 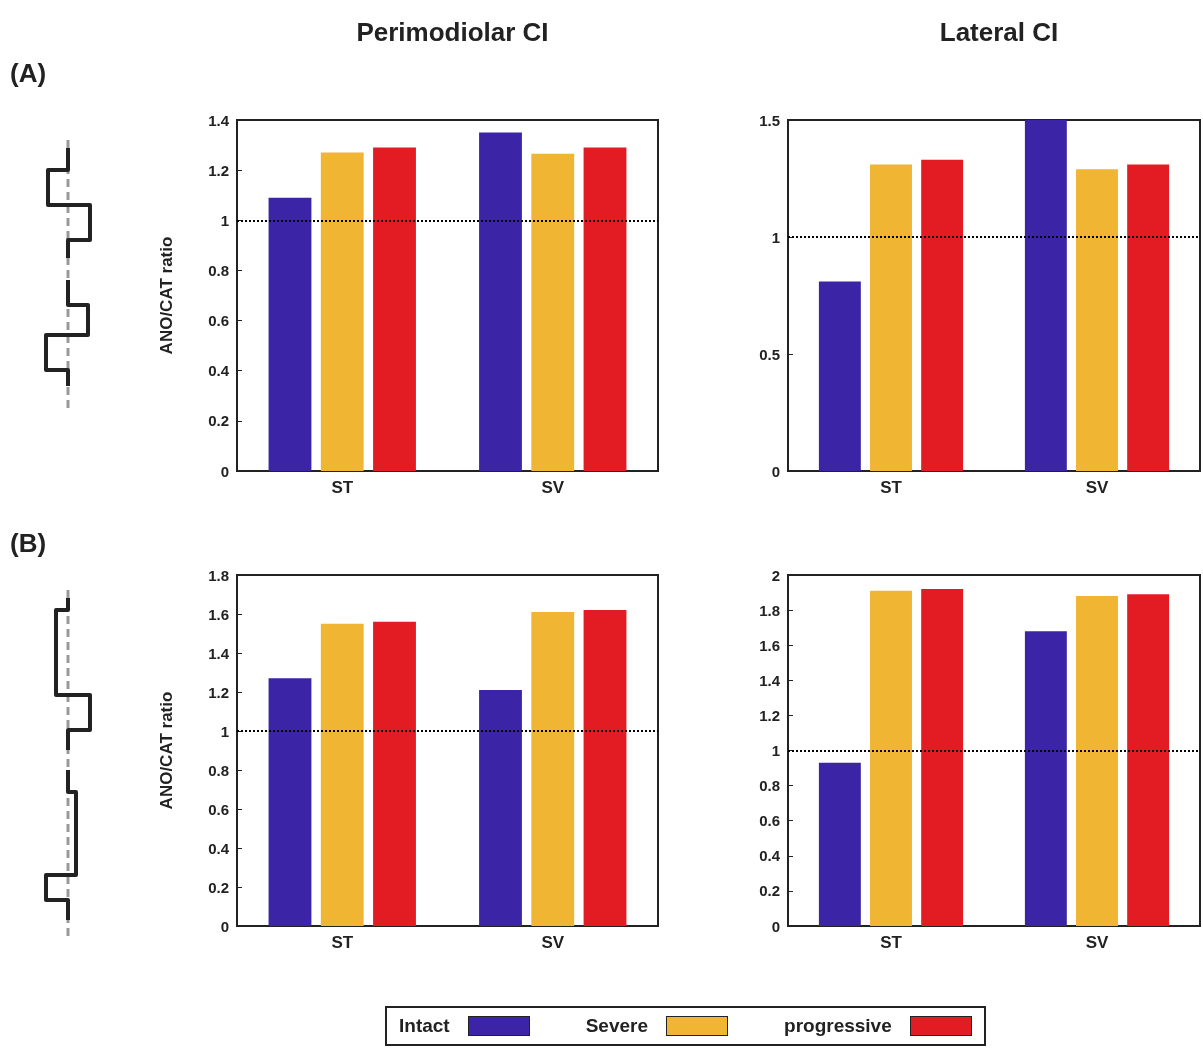 What do you see at coordinates (838, 1026) in the screenshot?
I see `legend-label: progressive` at bounding box center [838, 1026].